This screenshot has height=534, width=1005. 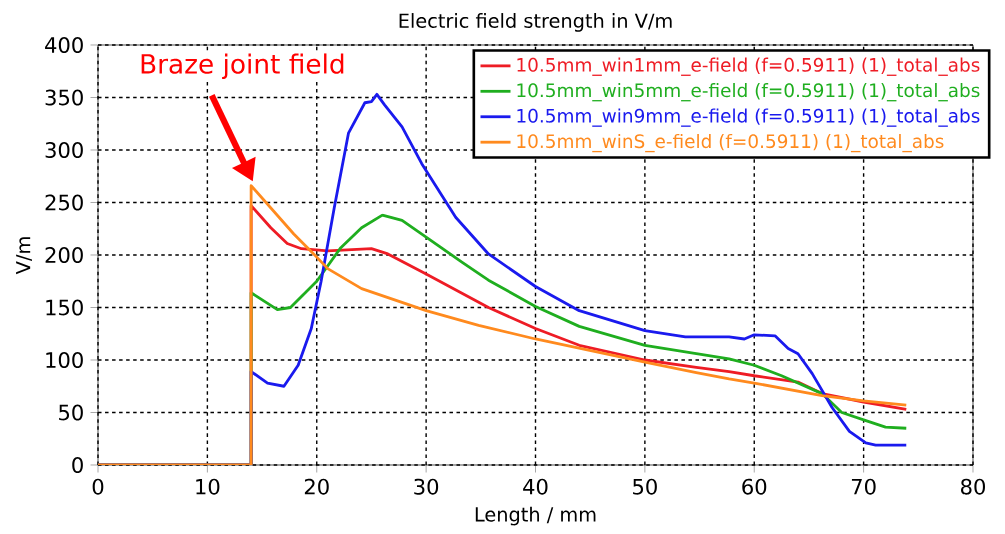 I want to click on legend-label: 10.5mm_win1mm_e-field (f=0.5911) (1)_total_abs, so click(x=748, y=66).